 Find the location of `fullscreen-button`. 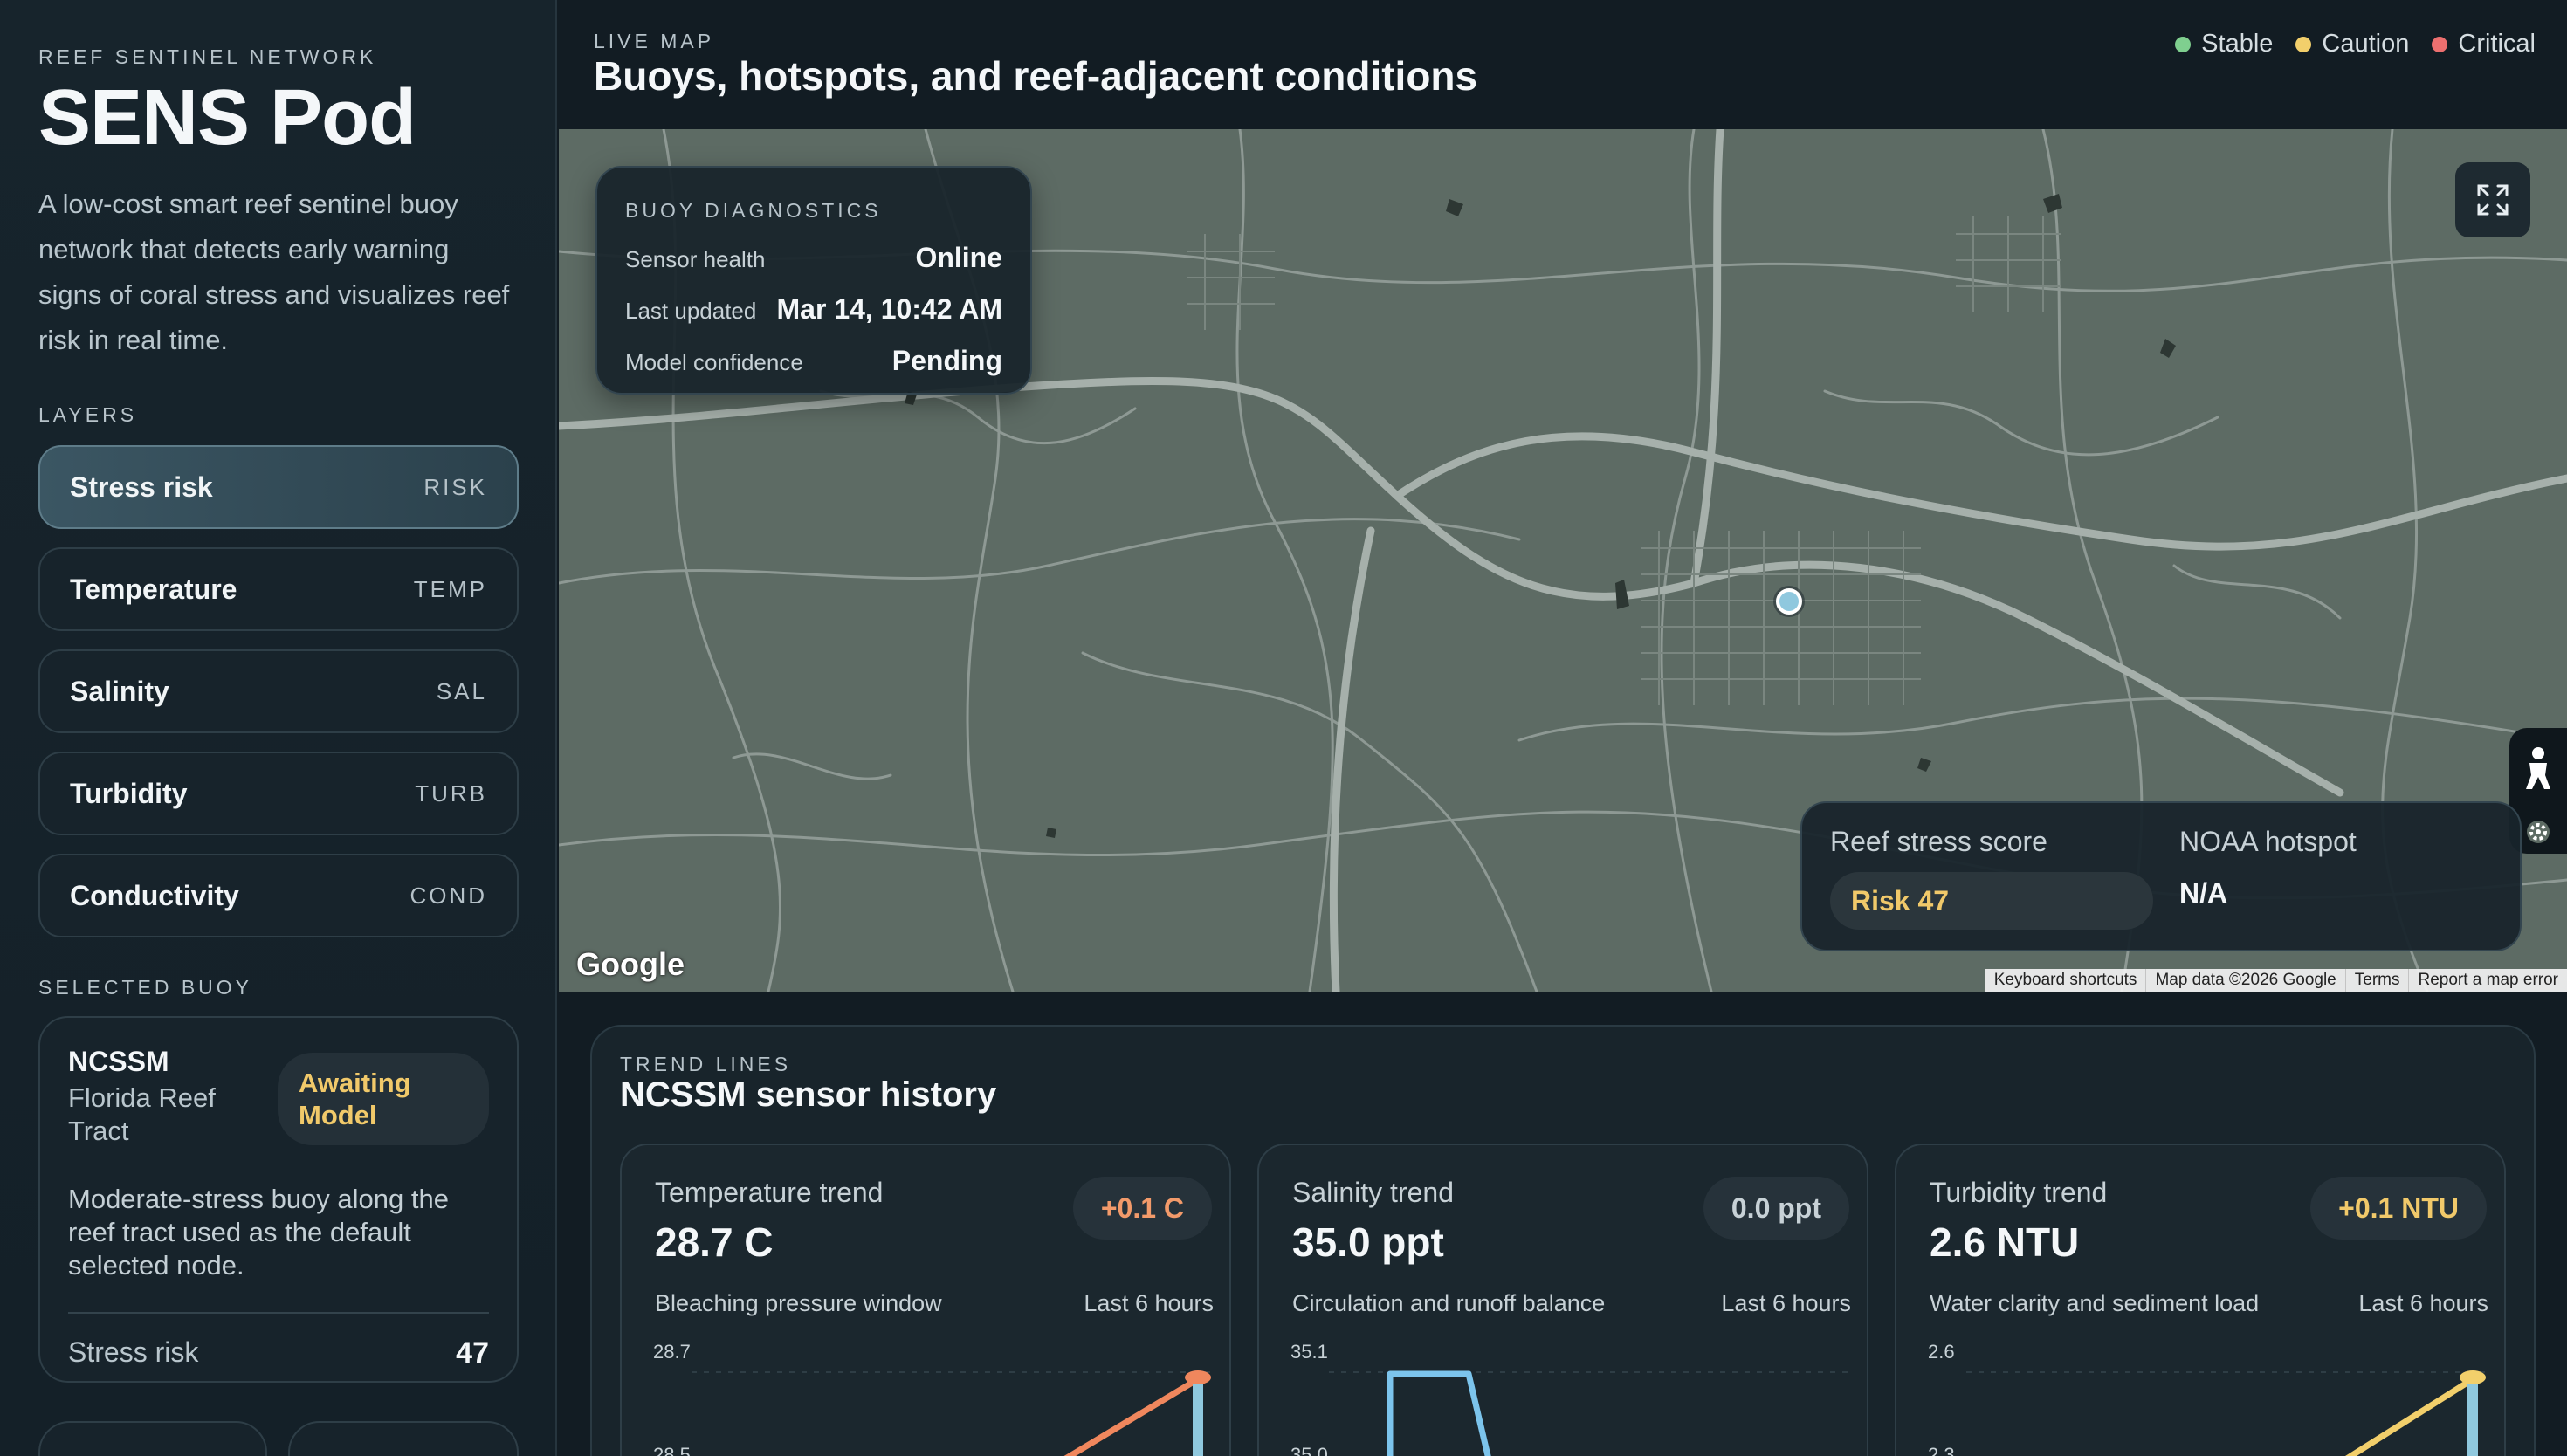

fullscreen-button is located at coordinates (2492, 199).